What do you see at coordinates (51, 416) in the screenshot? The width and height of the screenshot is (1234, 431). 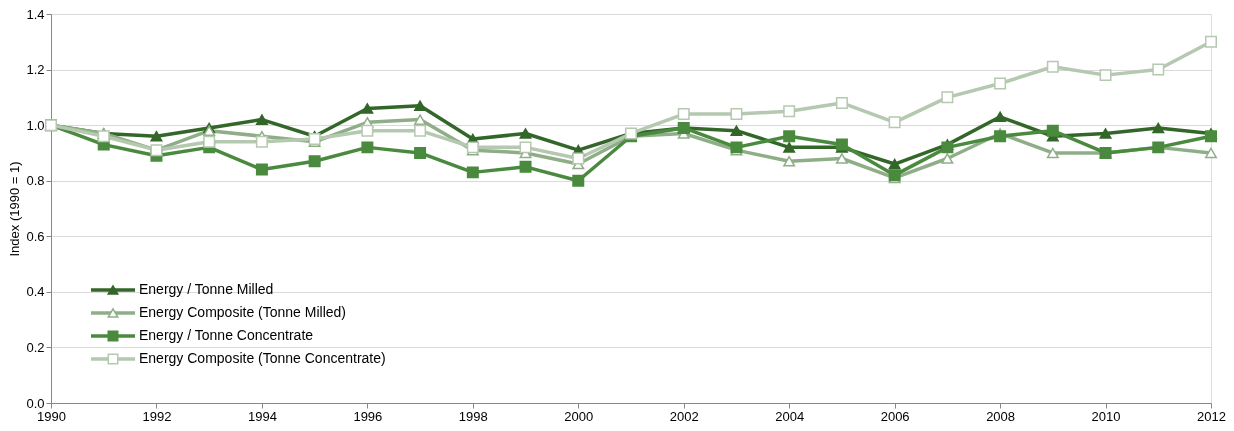 I see `x-tick-label: 1990` at bounding box center [51, 416].